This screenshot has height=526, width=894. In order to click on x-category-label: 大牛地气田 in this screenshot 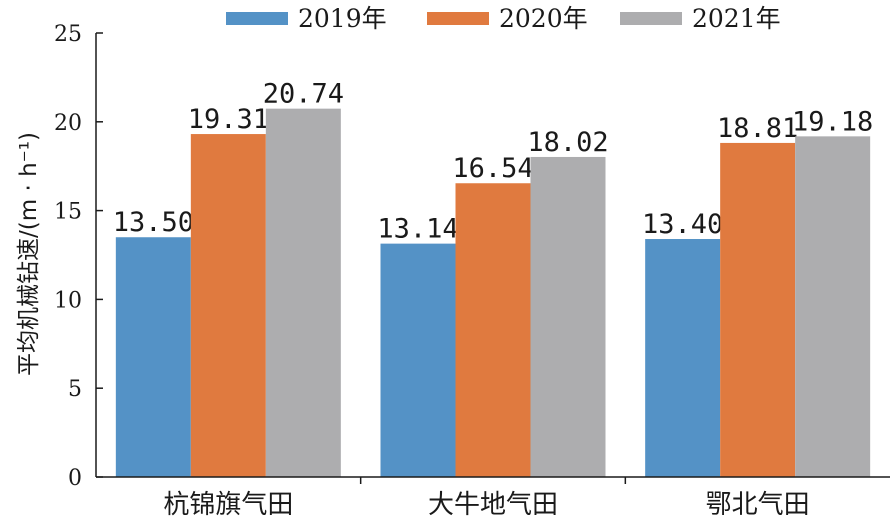, I will do `click(493, 505)`.